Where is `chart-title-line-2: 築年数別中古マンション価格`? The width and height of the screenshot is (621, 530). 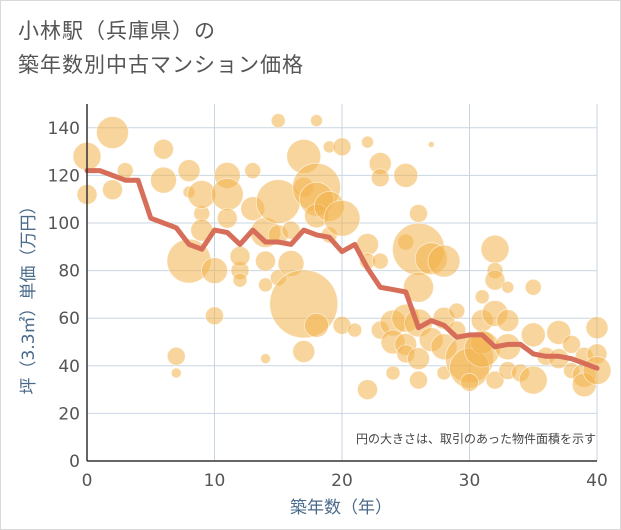
chart-title-line-2: 築年数別中古マンション価格 is located at coordinates (161, 65).